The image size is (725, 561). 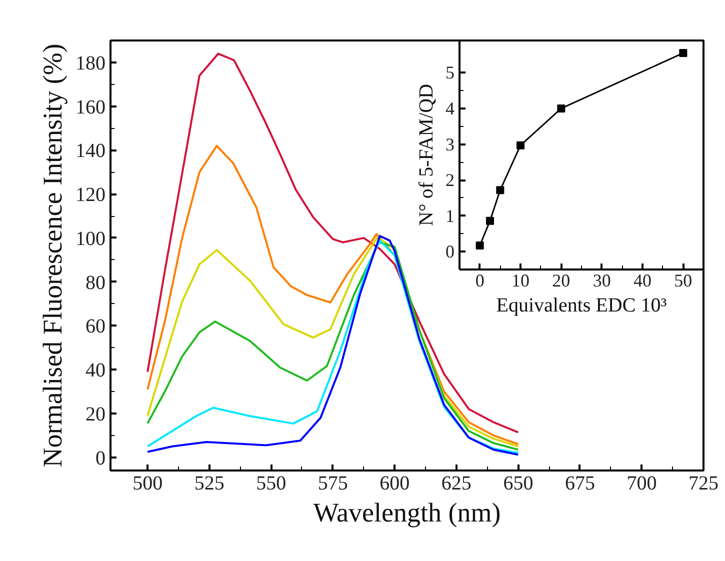 What do you see at coordinates (96, 414) in the screenshot?
I see `y-tick-label: 20` at bounding box center [96, 414].